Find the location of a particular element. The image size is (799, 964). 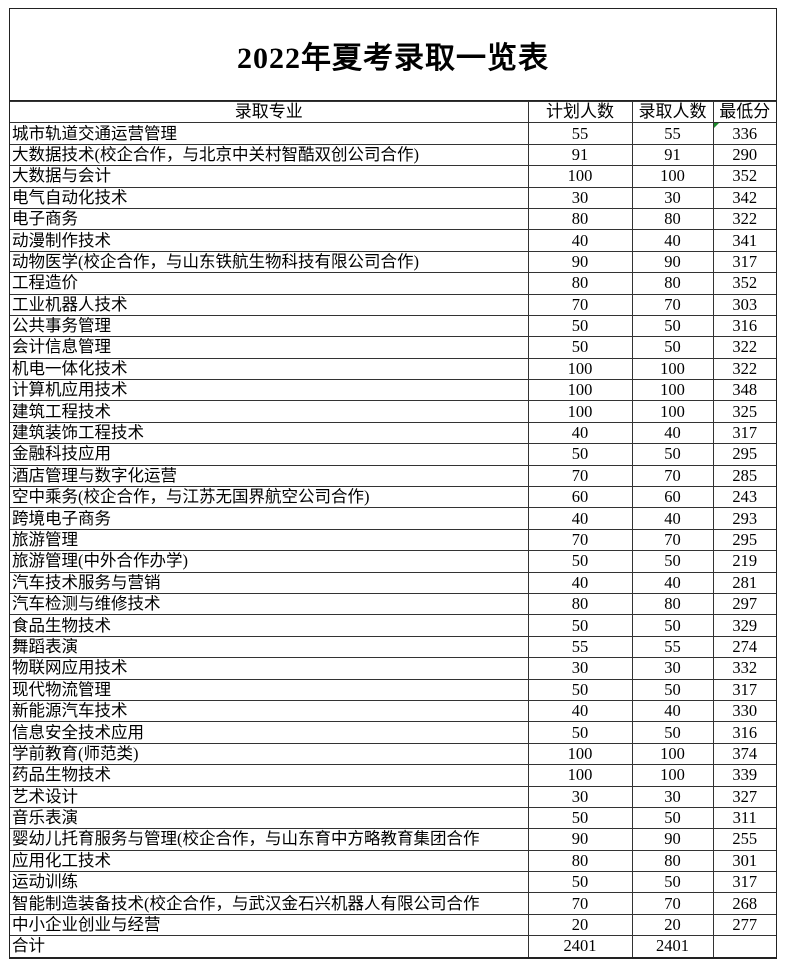

major-cell: 药品生物技术 is located at coordinates (269, 775).